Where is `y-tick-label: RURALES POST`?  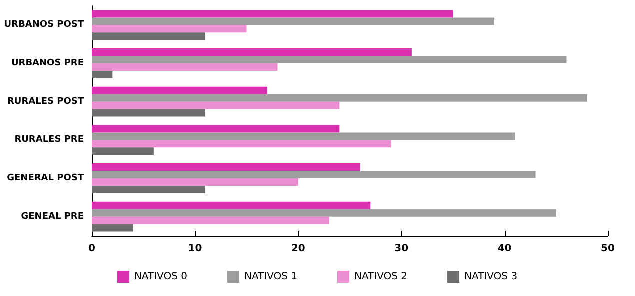 y-tick-label: RURALES POST is located at coordinates (46, 101).